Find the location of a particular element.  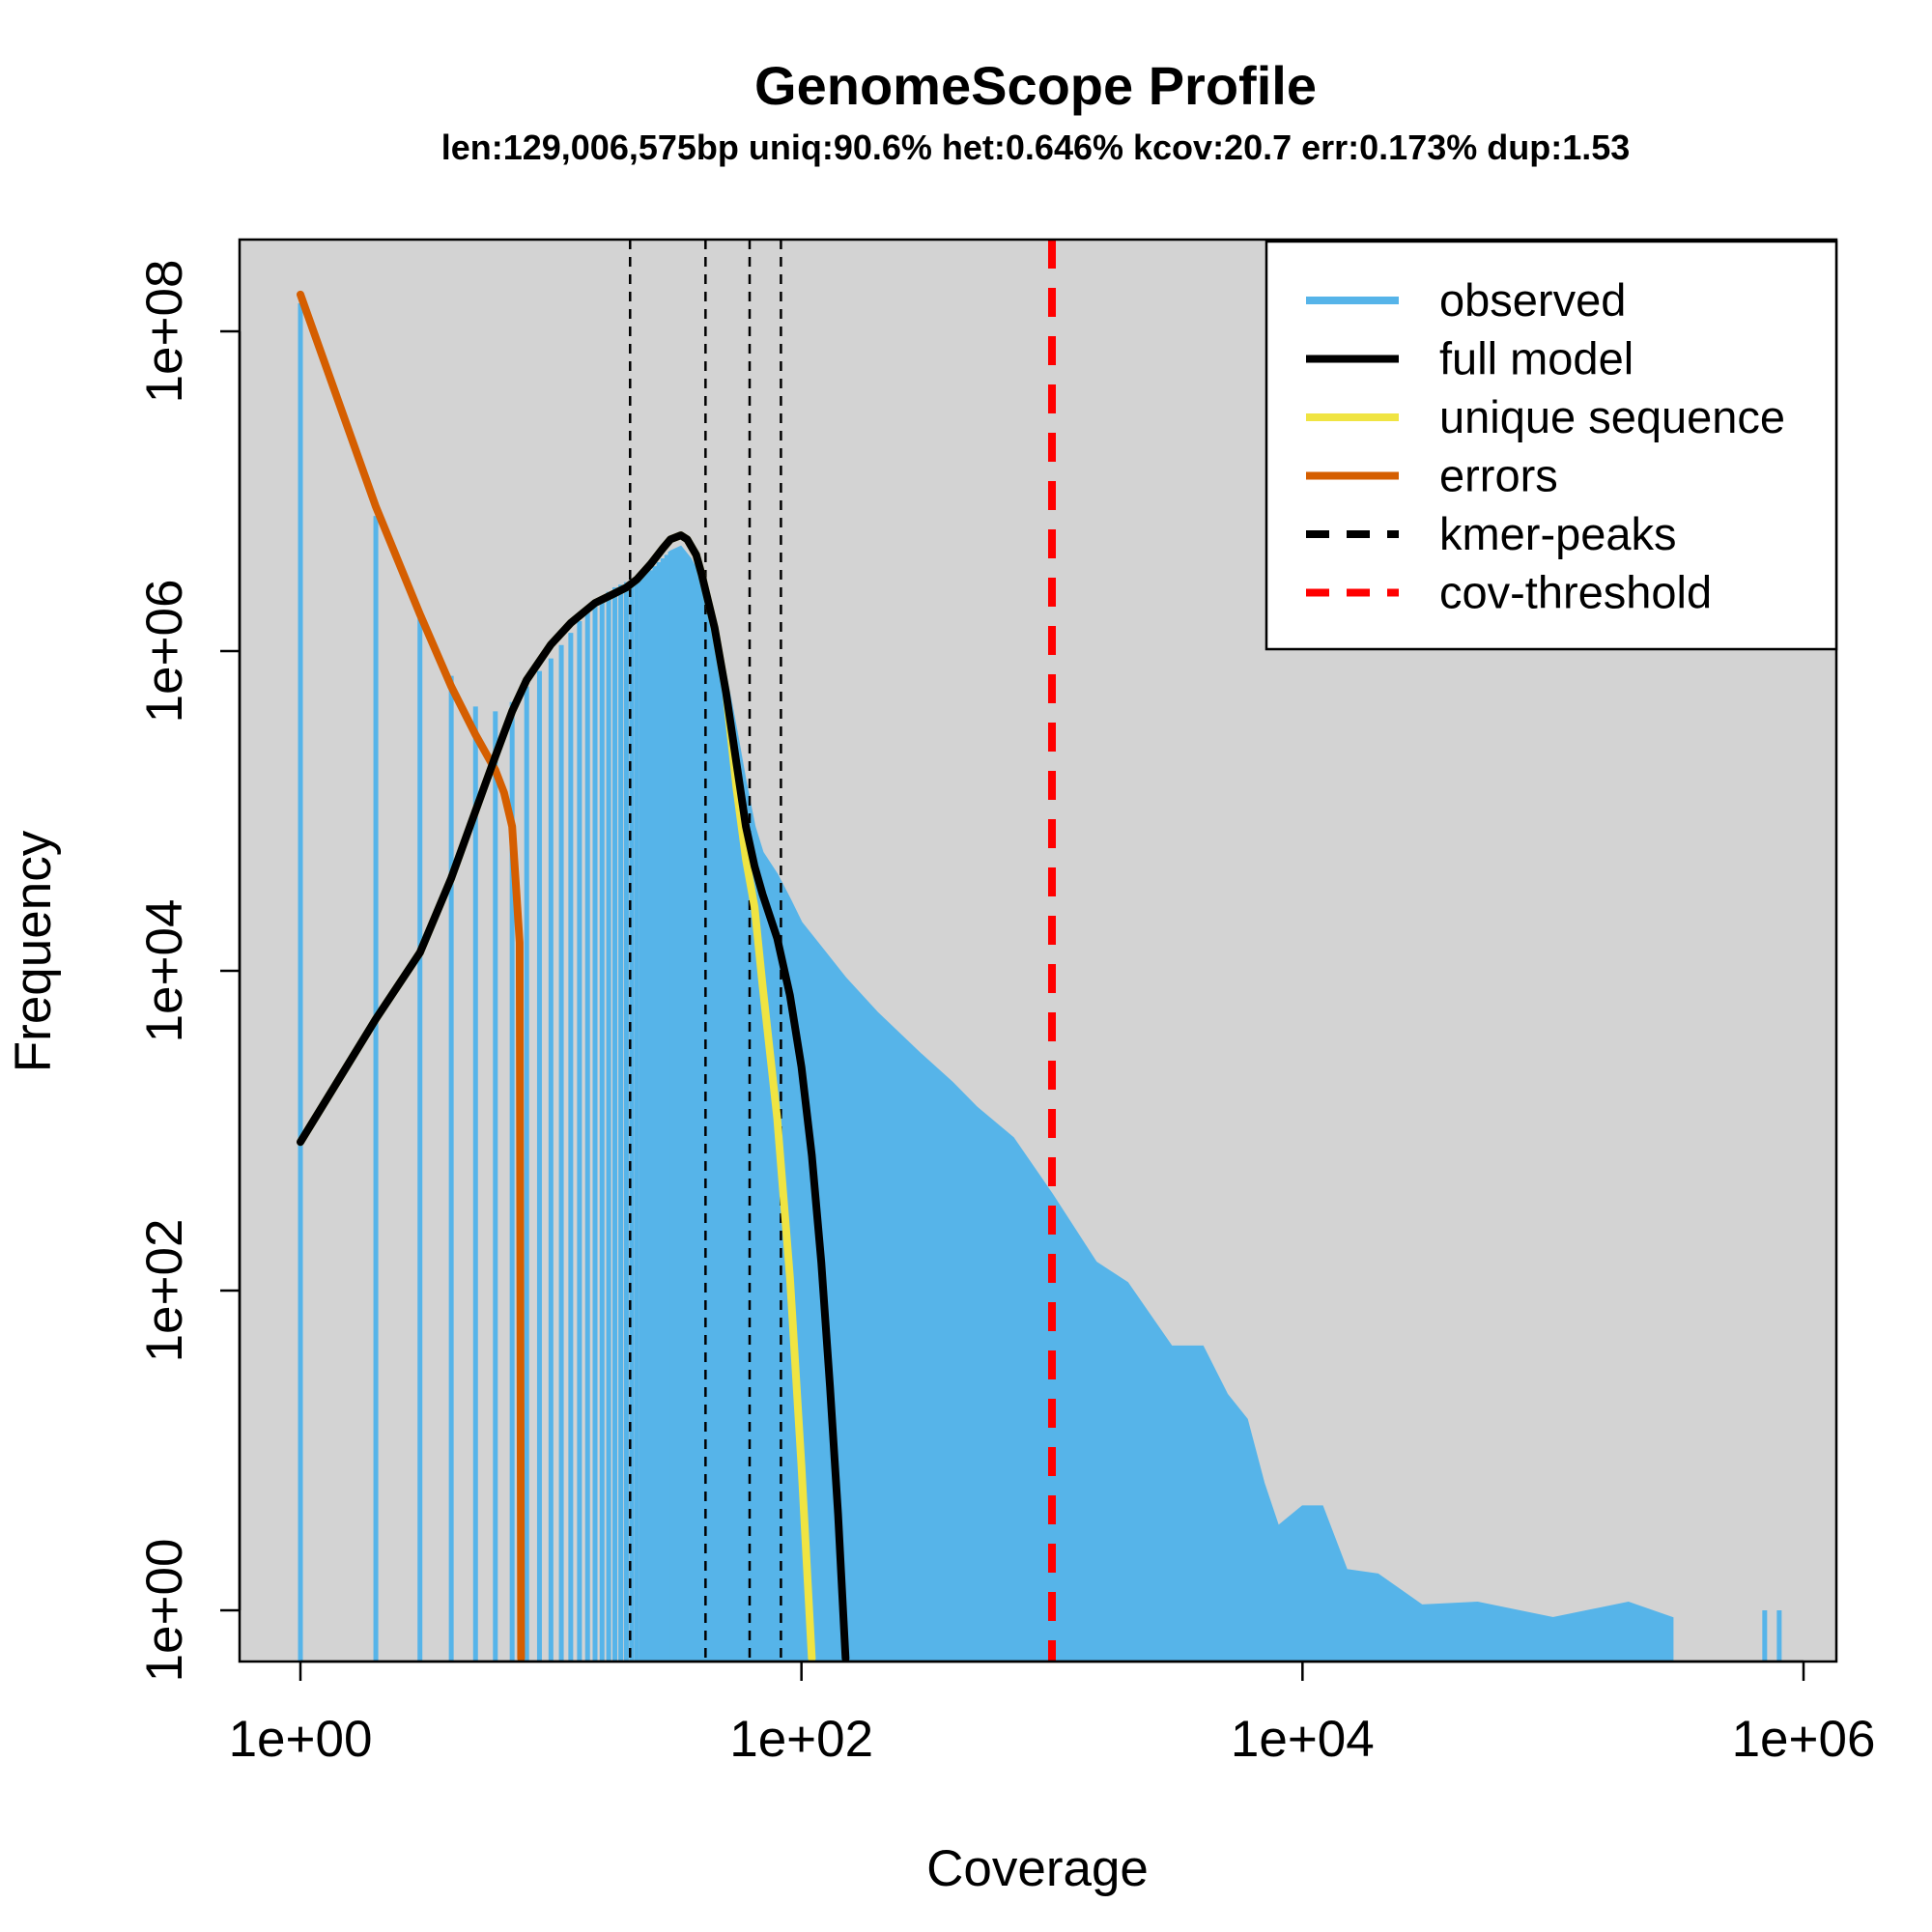

legend-label: errors is located at coordinates (1498, 475).